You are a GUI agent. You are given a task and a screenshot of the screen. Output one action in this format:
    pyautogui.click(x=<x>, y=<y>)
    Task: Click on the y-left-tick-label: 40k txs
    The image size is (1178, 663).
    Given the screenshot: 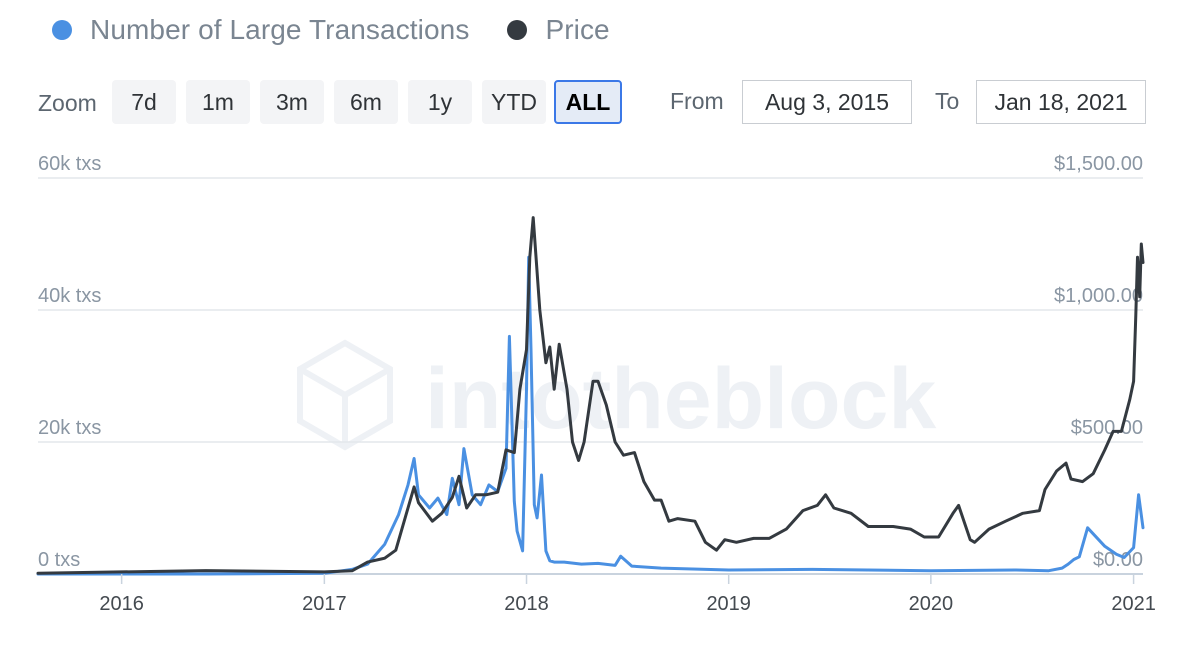 What is the action you would take?
    pyautogui.click(x=69, y=296)
    